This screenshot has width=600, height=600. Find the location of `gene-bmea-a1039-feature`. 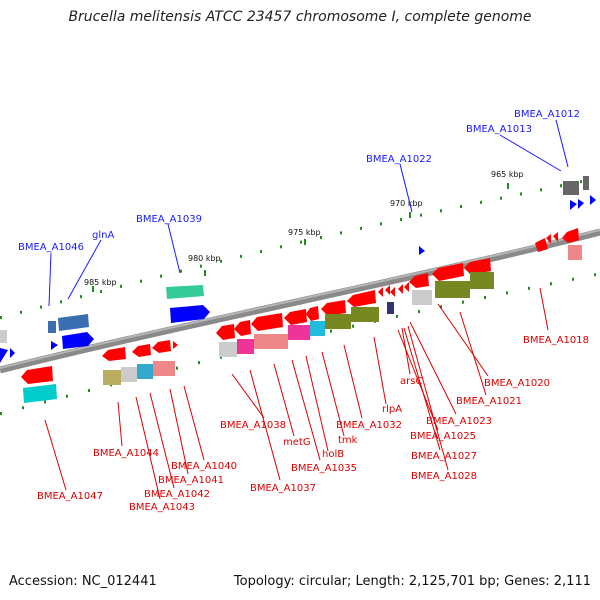

gene-bmea-a1039-feature is located at coordinates (185, 292).